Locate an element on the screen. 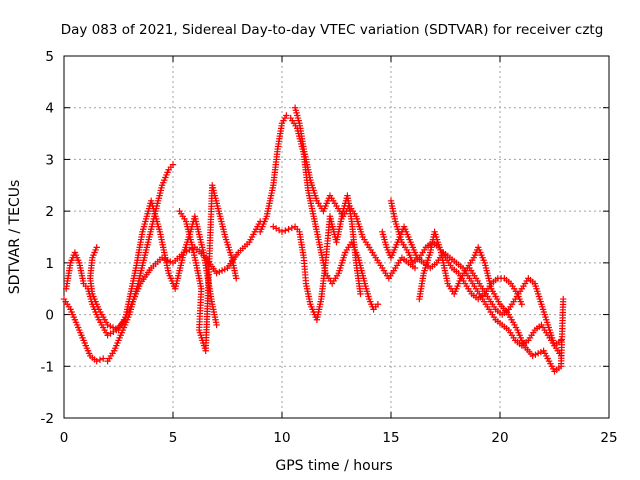  x-tick-label: 5 is located at coordinates (173, 438).